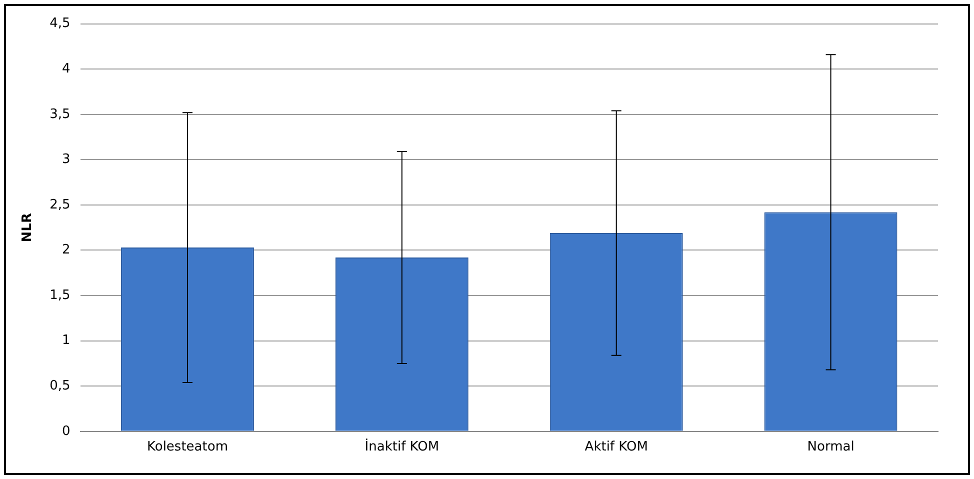  Describe the element at coordinates (60, 386) in the screenshot. I see `y-tick-label: 0,5` at that location.